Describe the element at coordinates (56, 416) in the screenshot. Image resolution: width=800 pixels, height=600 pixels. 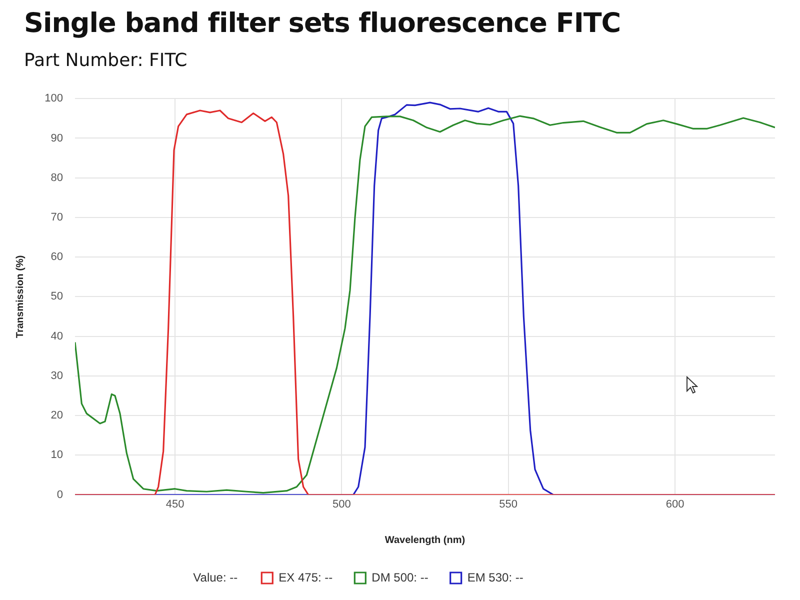
I see `y-tick-label: 20` at that location.